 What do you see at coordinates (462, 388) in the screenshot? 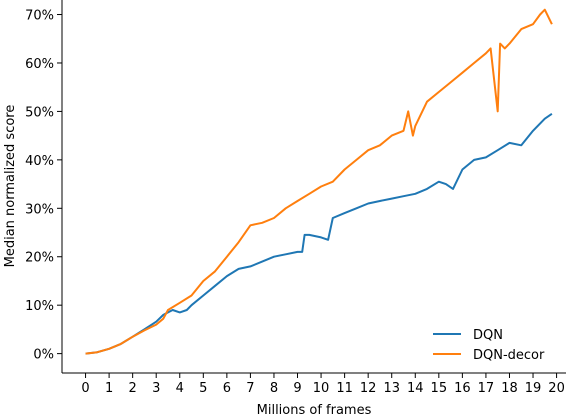
I see `x-tick-label: 16` at bounding box center [462, 388].